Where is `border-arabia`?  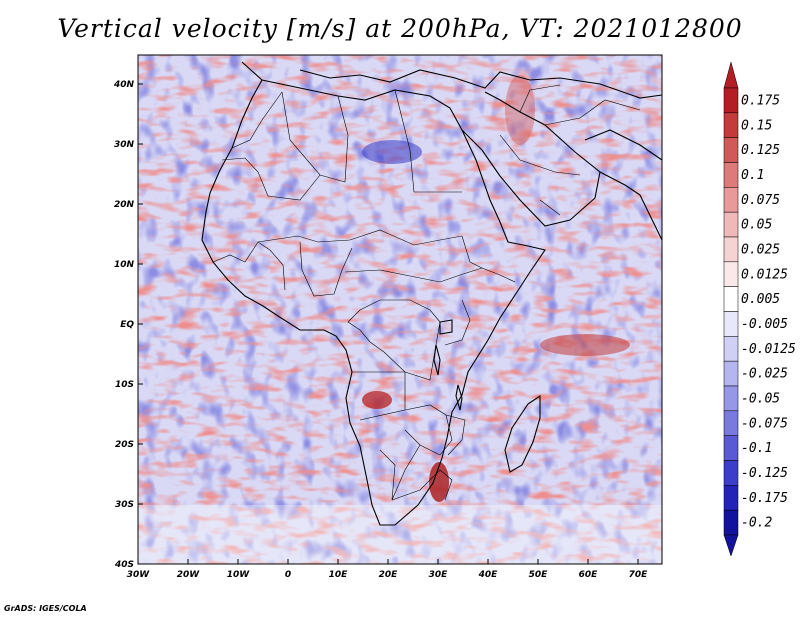 border-arabia is located at coordinates (540, 175).